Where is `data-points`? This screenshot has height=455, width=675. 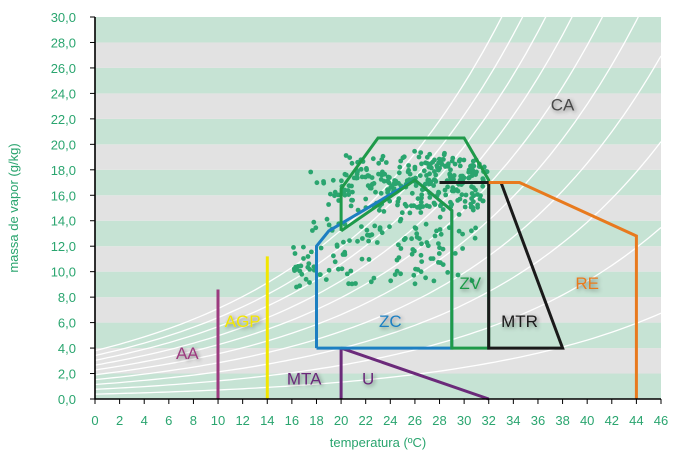 data-points is located at coordinates (390, 219).